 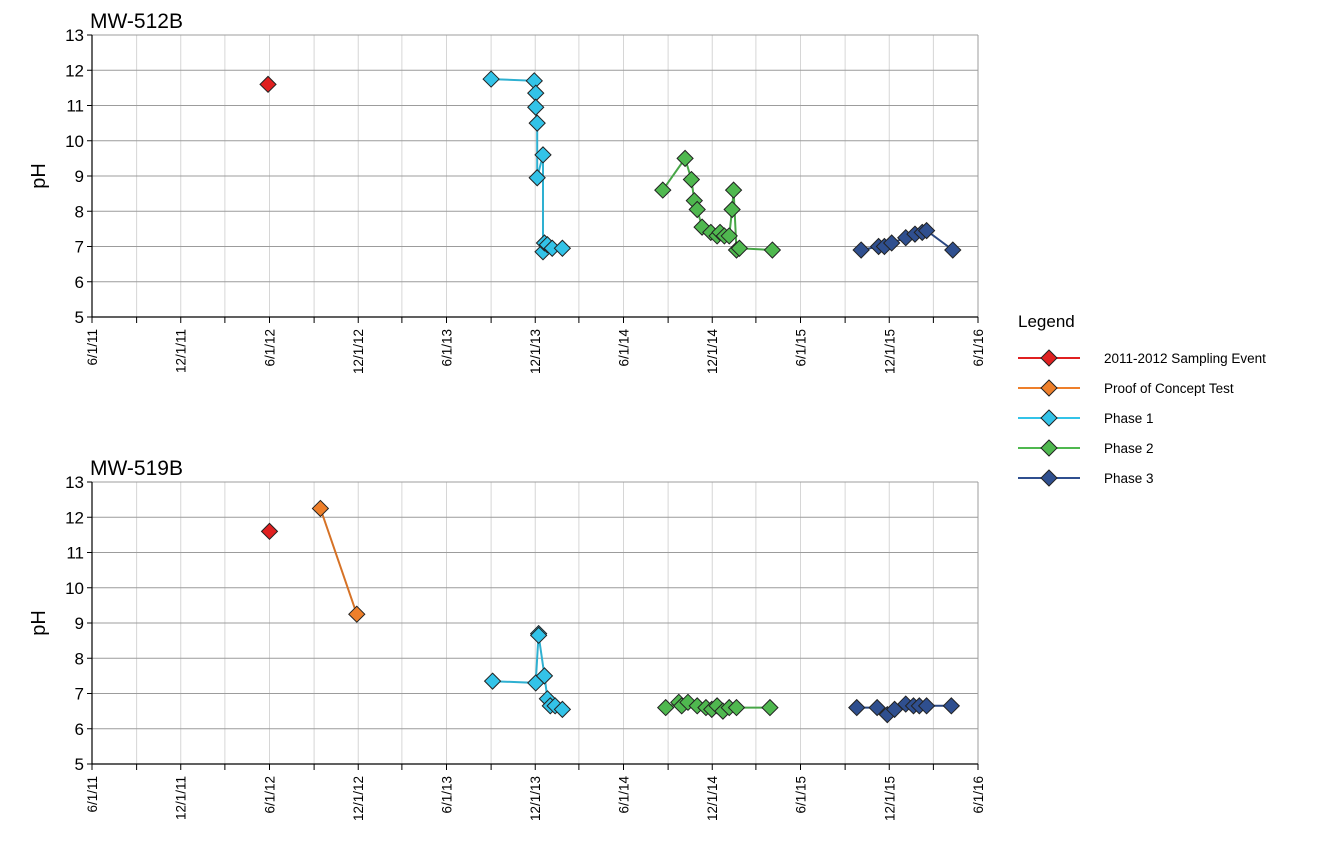 What do you see at coordinates (1185, 358) in the screenshot?
I see `legend-label: 2011-2012 Sampling Event` at bounding box center [1185, 358].